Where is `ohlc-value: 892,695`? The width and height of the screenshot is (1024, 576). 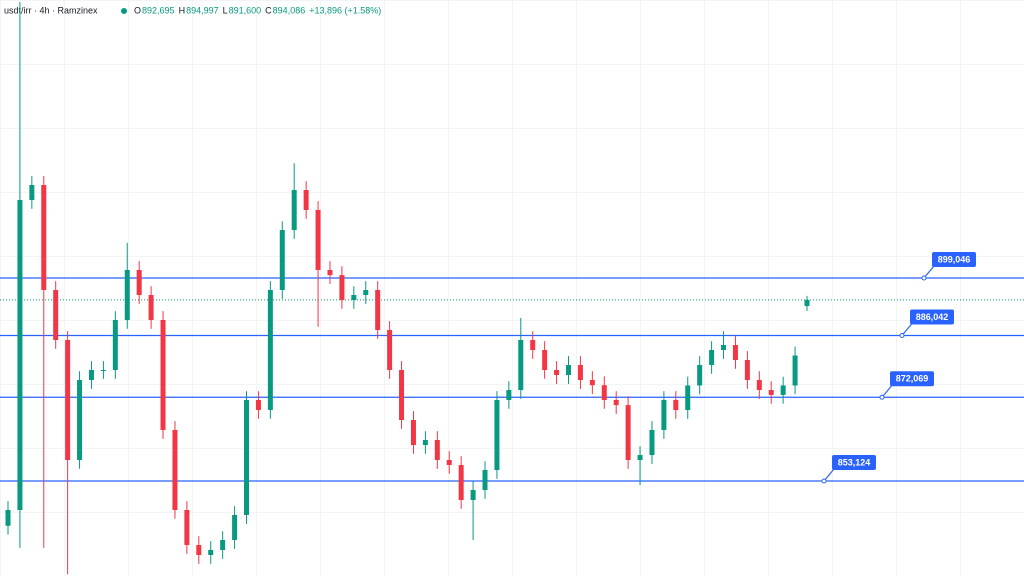
ohlc-value: 892,695 is located at coordinates (158, 10).